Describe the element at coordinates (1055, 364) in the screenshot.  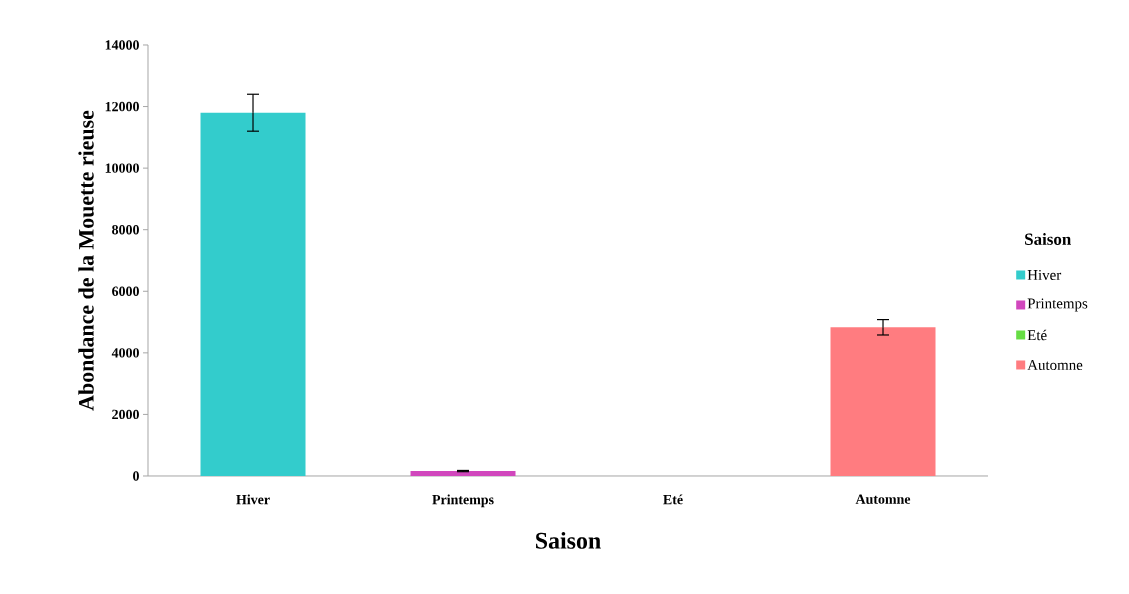
I see `legend-label: Automne` at that location.